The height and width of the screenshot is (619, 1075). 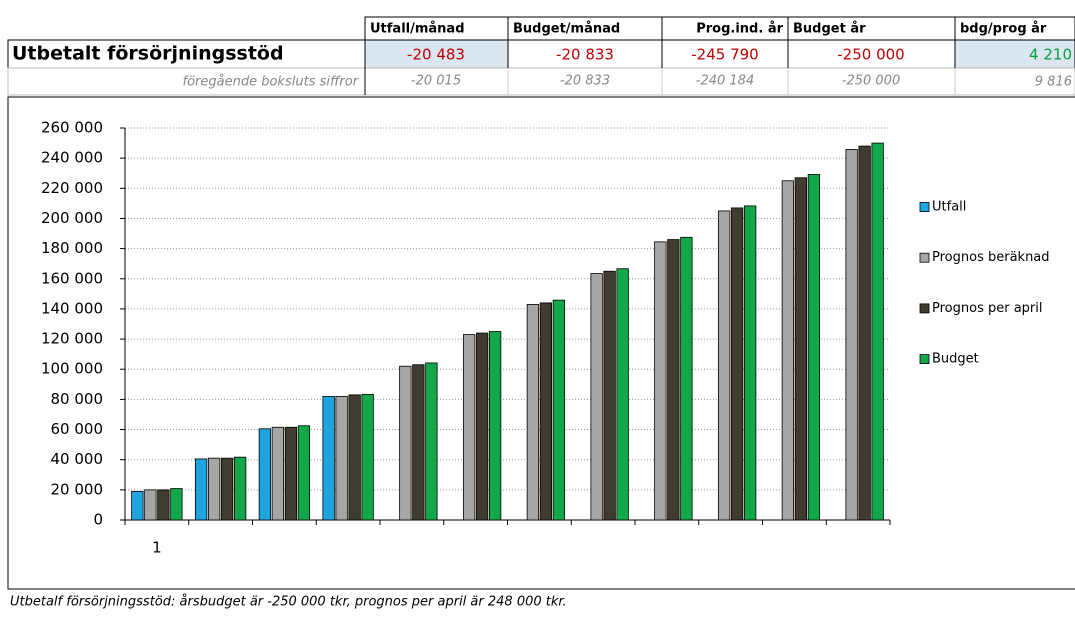 I want to click on row-label: Utbetalt försörjningsstöd, so click(x=148, y=54).